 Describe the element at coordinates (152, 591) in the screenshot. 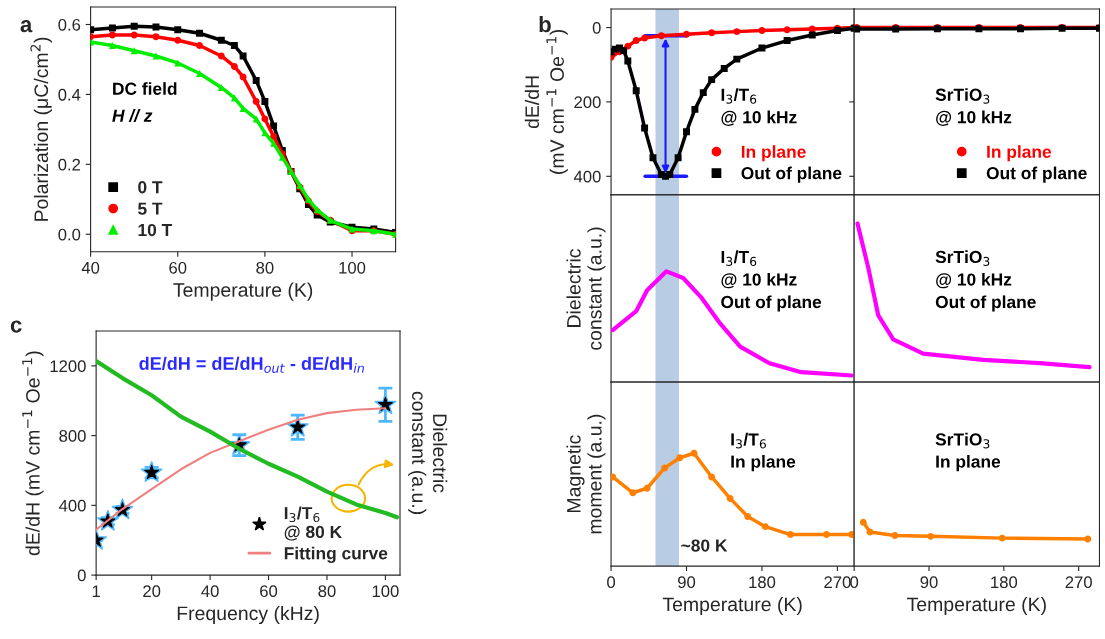

I see `x-tick-label: 20` at that location.